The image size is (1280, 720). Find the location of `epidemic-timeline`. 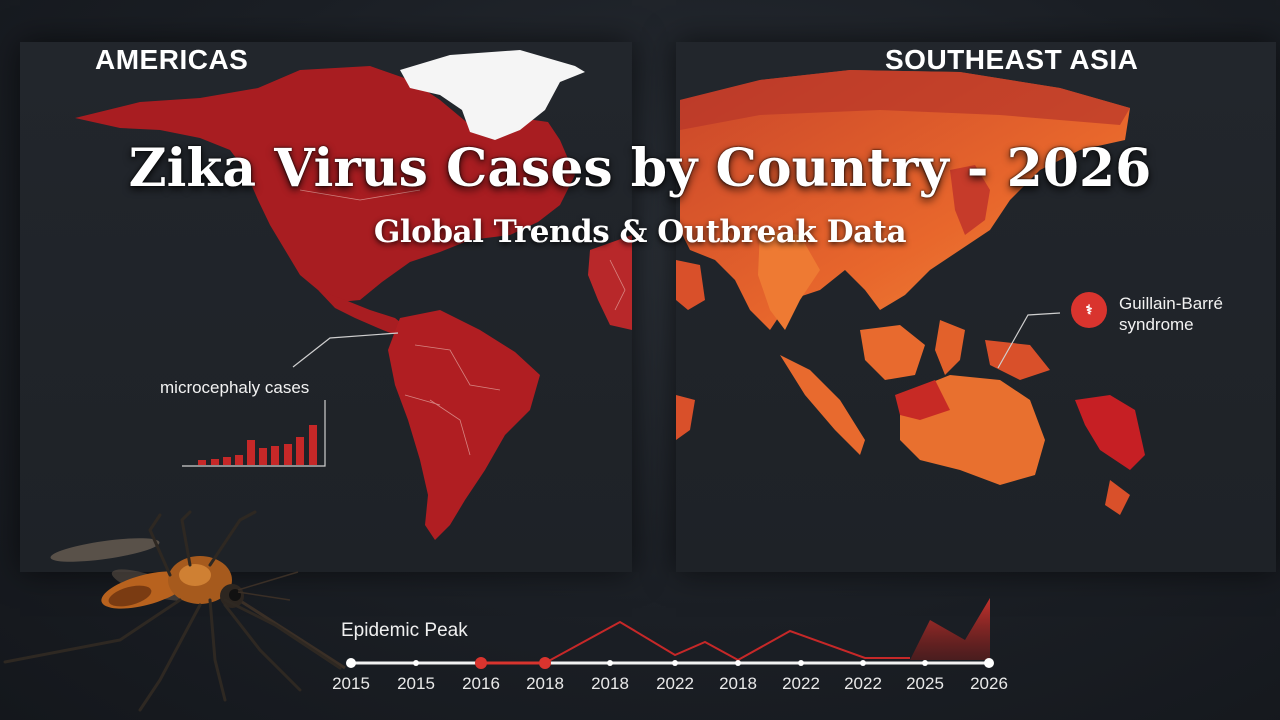

epidemic-timeline is located at coordinates (670, 633).